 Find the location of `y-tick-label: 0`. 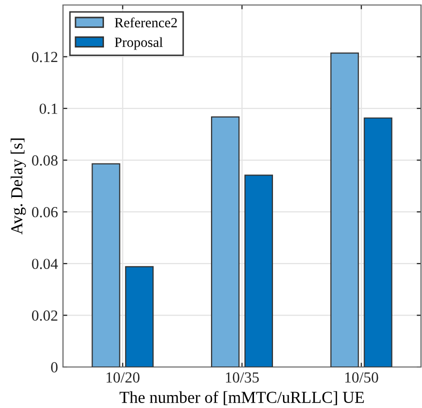

y-tick-label: 0 is located at coordinates (54, 367).